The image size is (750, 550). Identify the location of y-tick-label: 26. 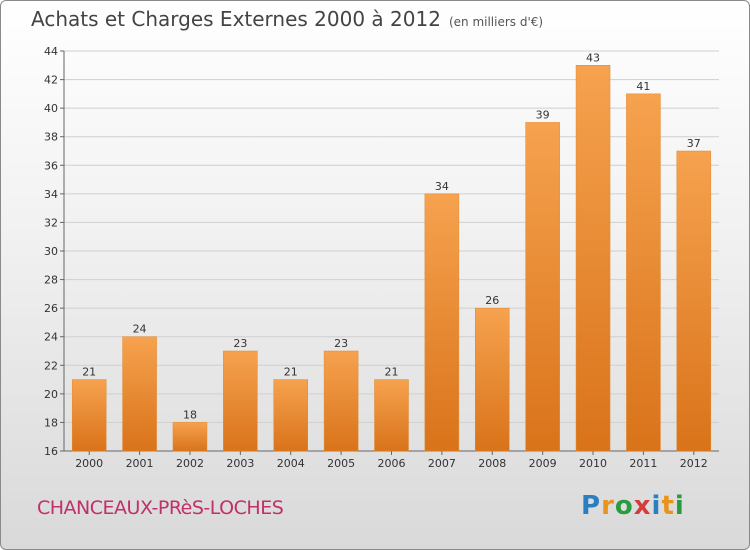
(51, 308).